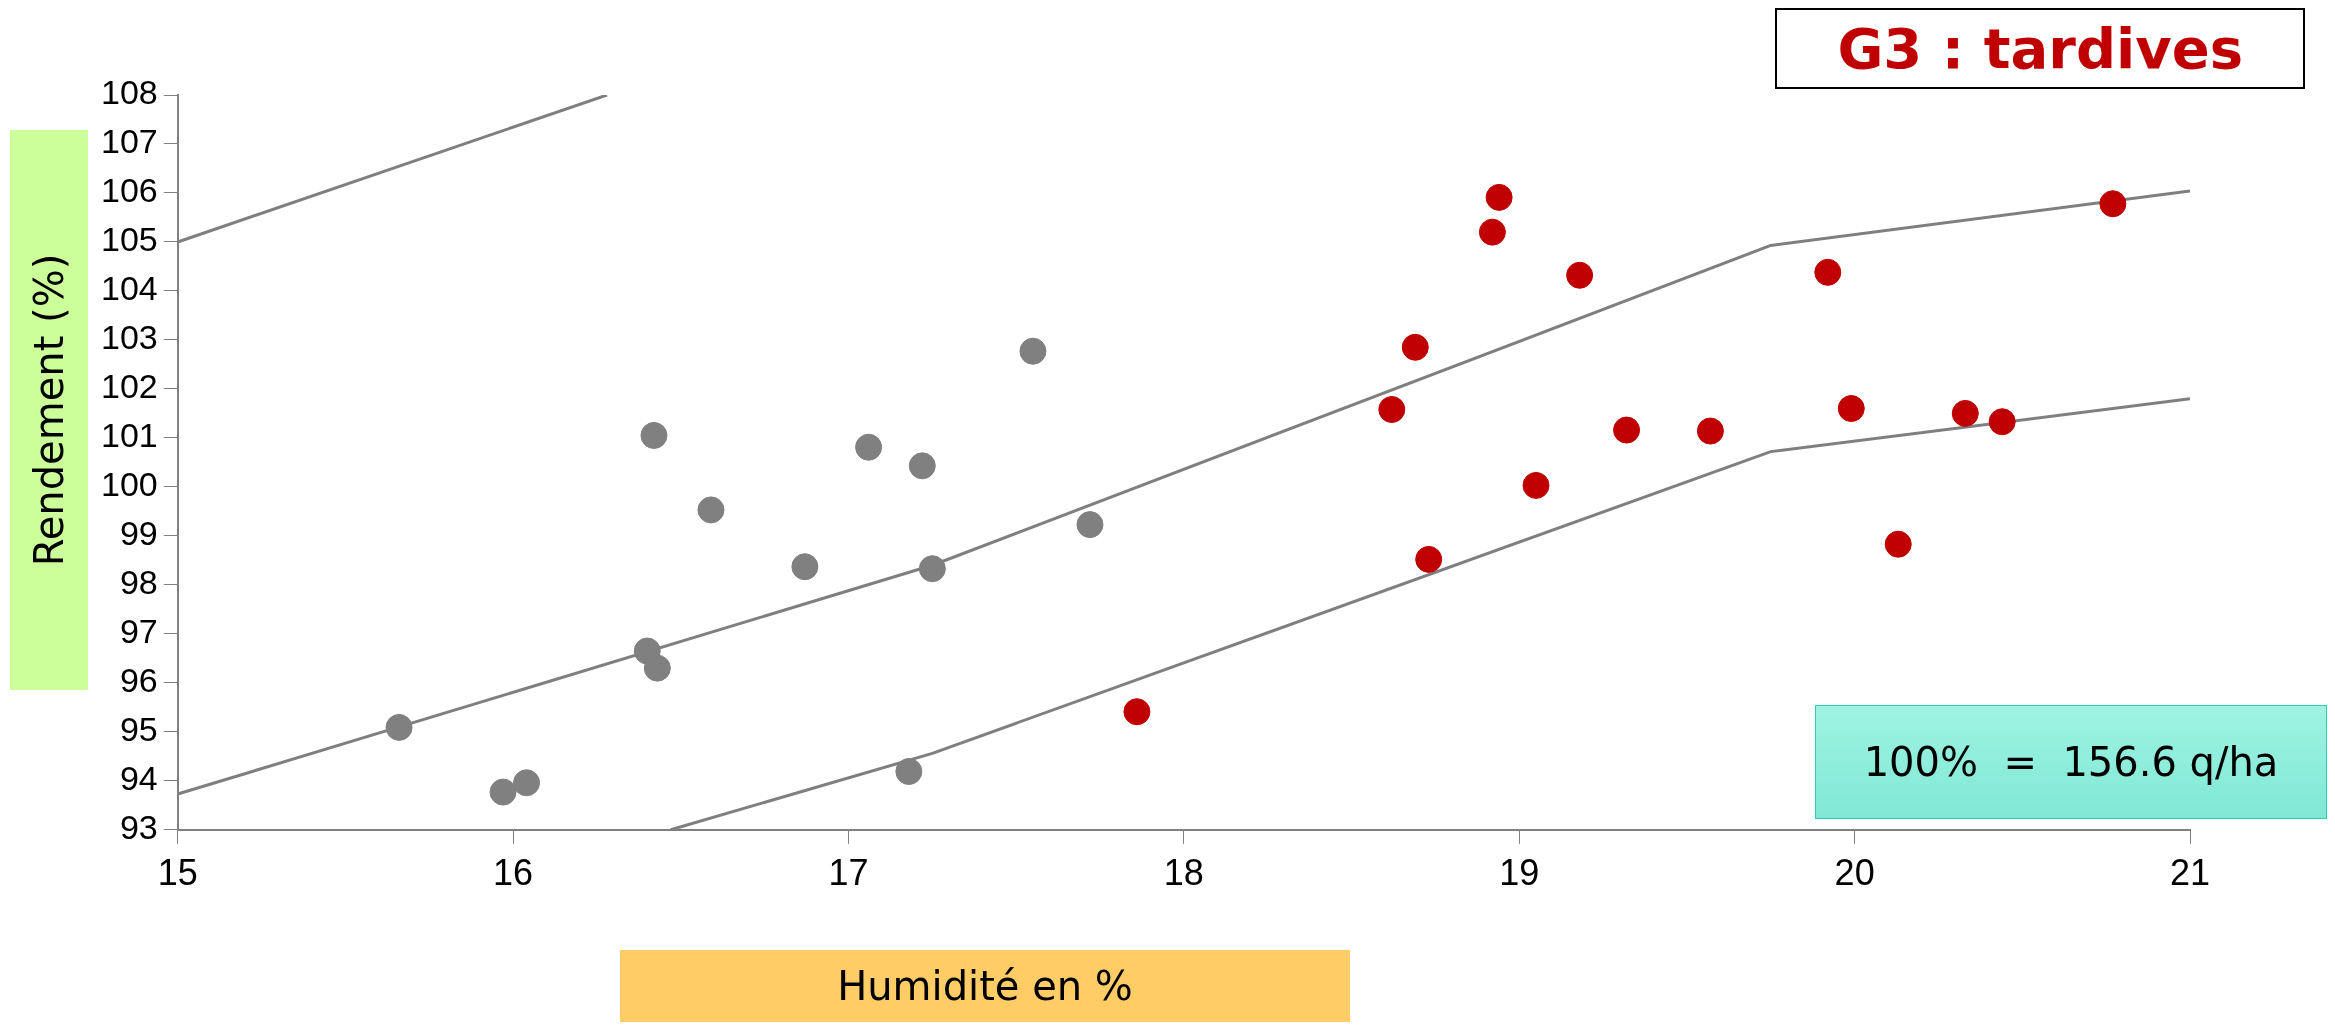 Image resolution: width=2335 pixels, height=1027 pixels. Describe the element at coordinates (129, 190) in the screenshot. I see `y-tick-label: 106` at that location.